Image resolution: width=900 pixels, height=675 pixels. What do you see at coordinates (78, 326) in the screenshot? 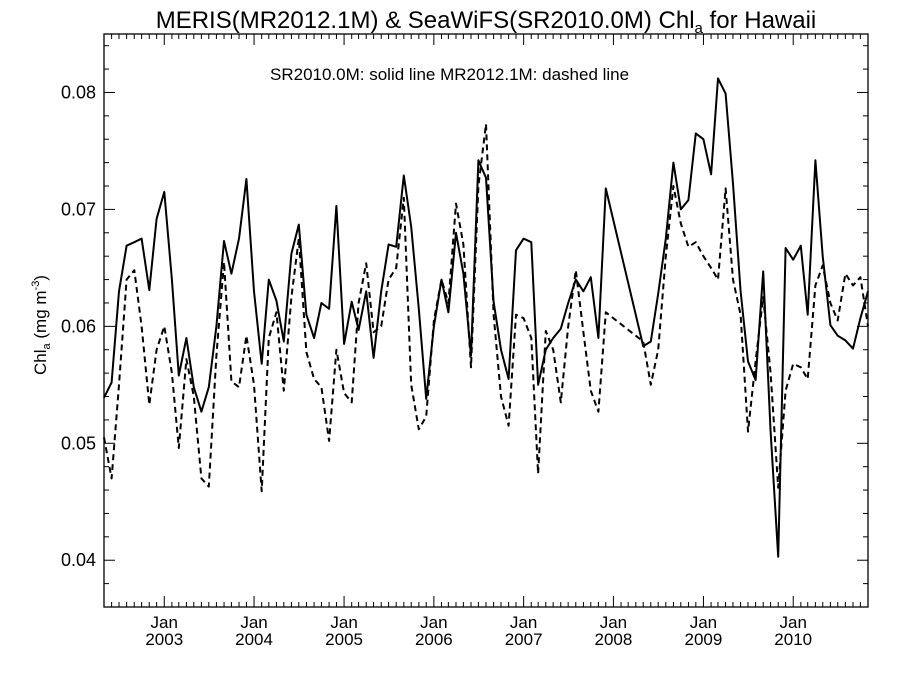
I see `y-tick-label: 0.06` at bounding box center [78, 326].